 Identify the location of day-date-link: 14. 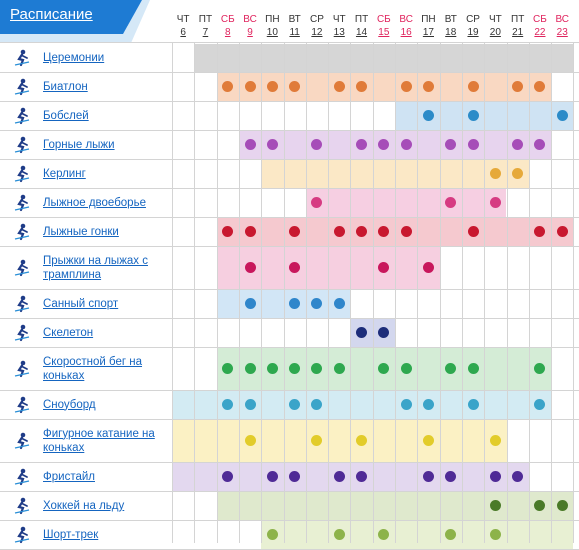
(361, 32).